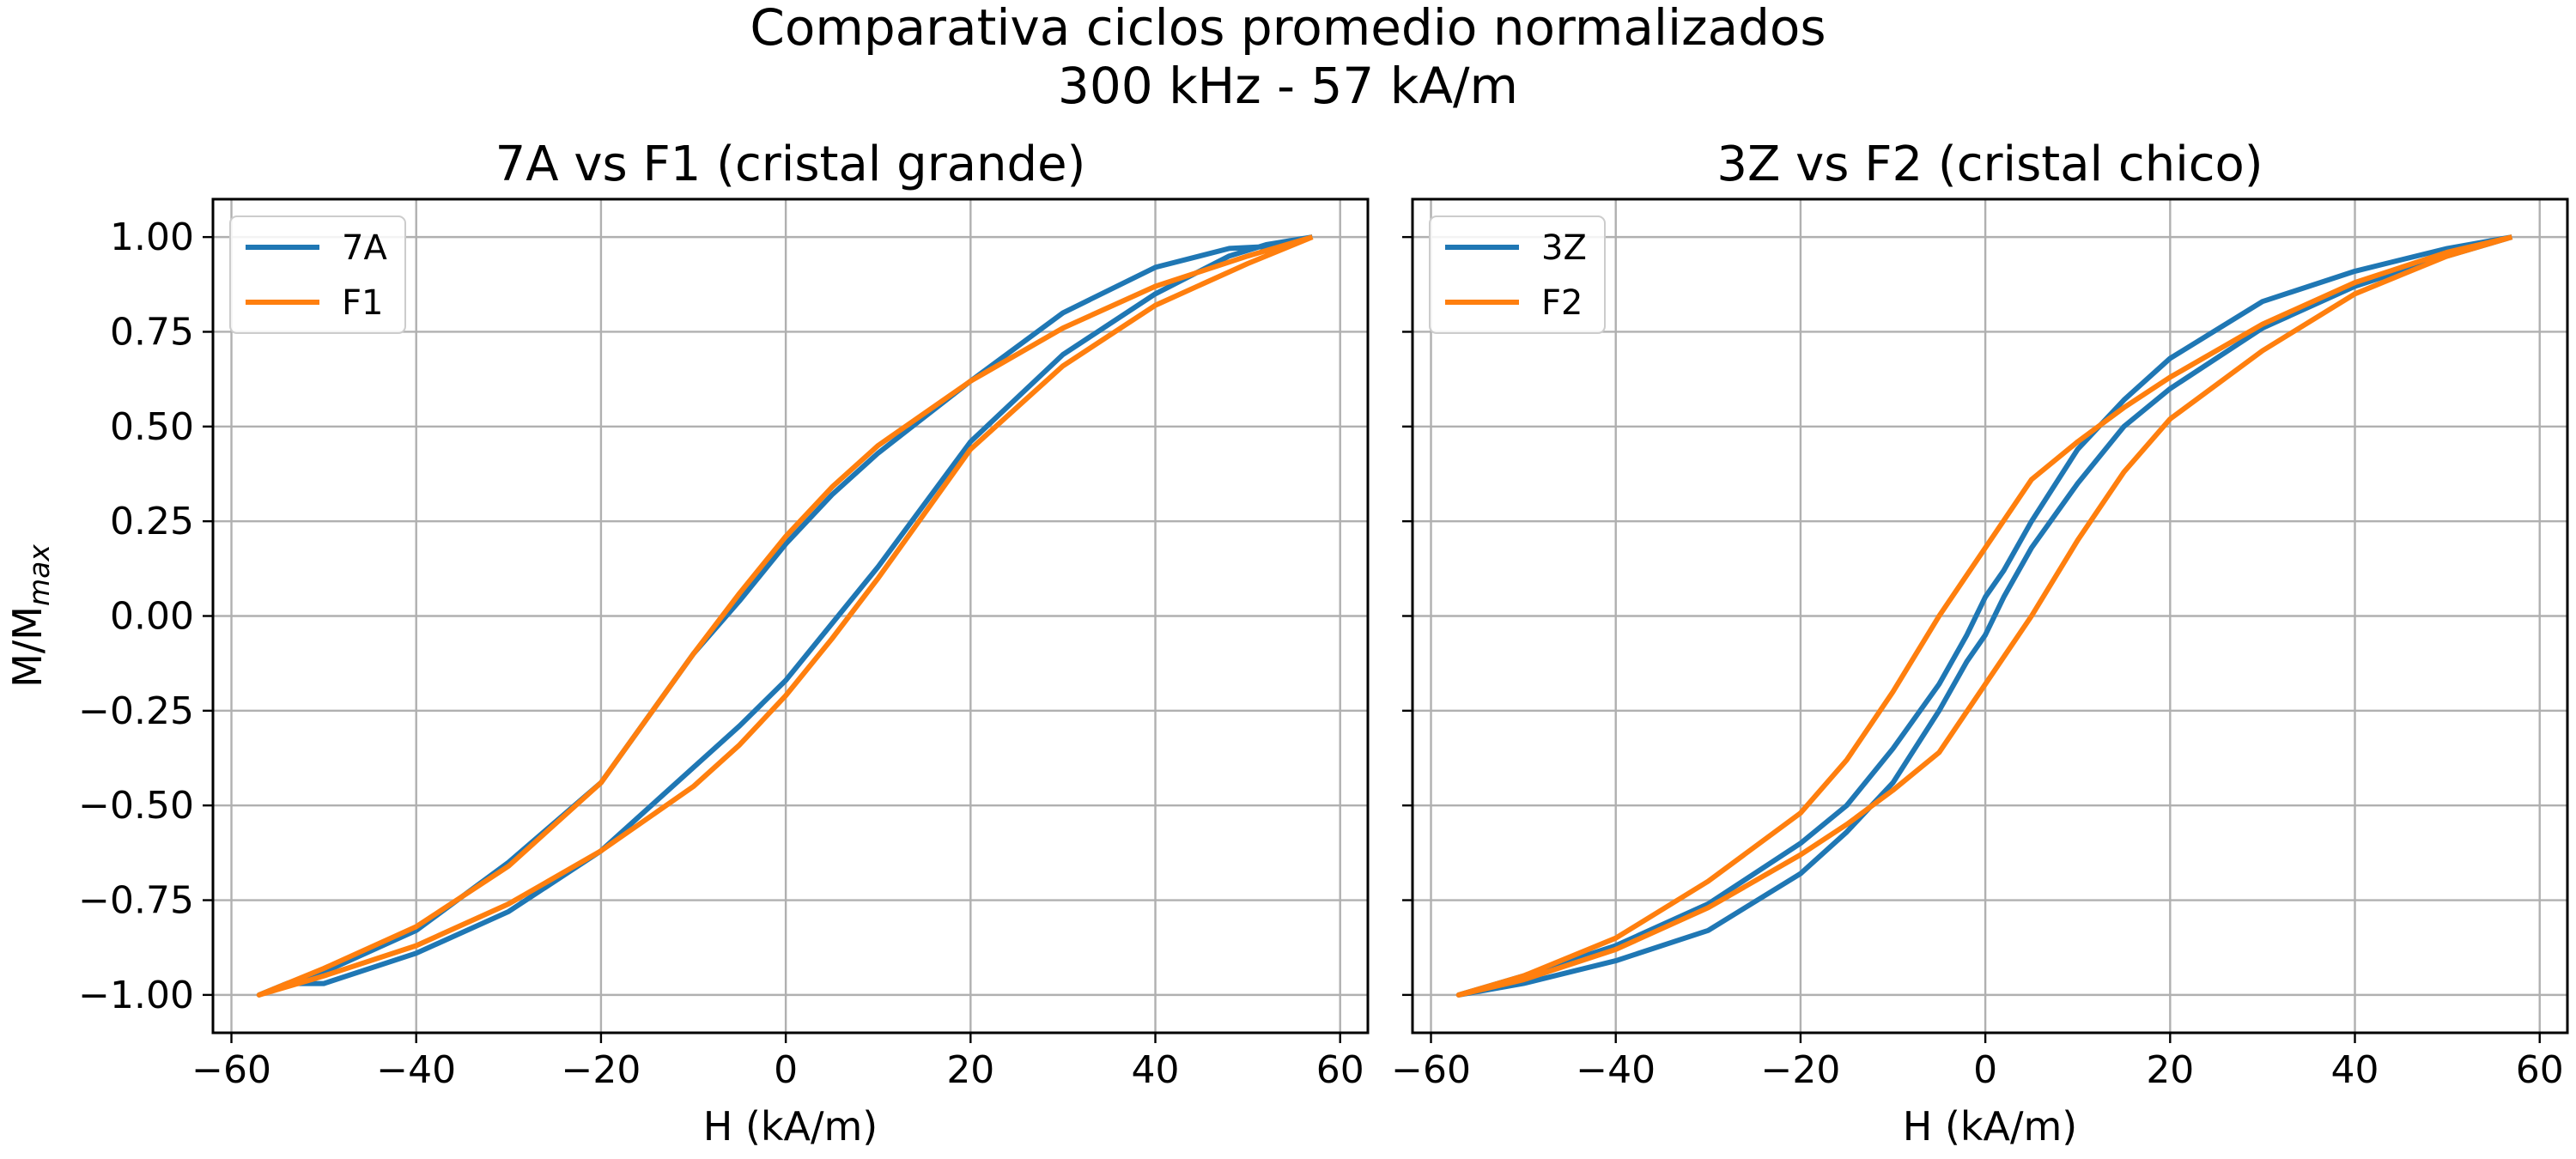 The height and width of the screenshot is (1159, 2576). Describe the element at coordinates (790, 164) in the screenshot. I see `panel-title: 7A vs F1 (cristal grande)` at that location.